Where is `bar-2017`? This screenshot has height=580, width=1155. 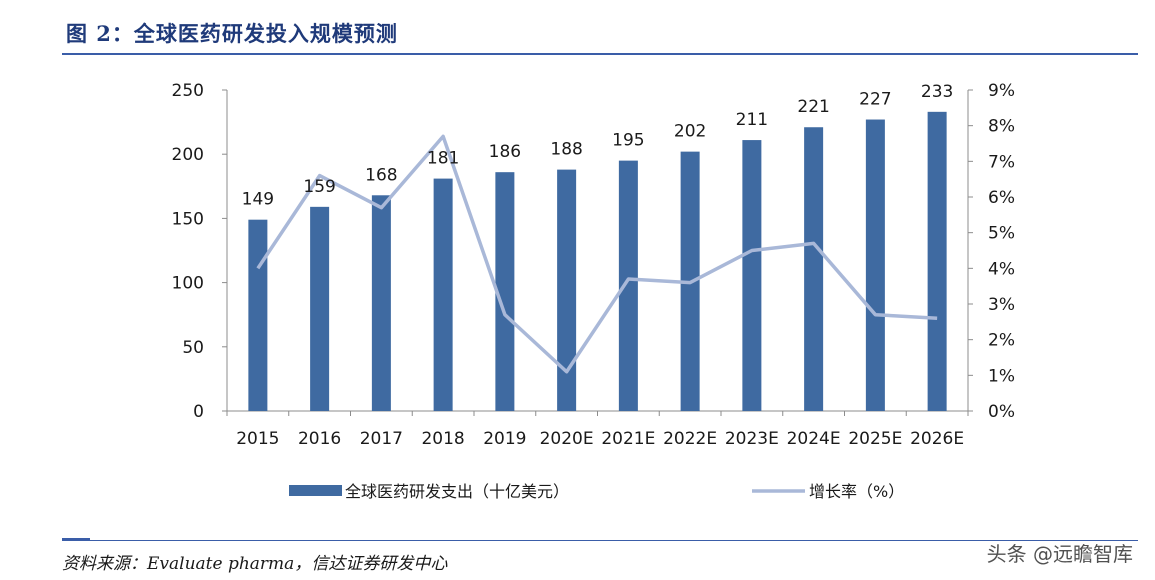 bar-2017 is located at coordinates (381, 303).